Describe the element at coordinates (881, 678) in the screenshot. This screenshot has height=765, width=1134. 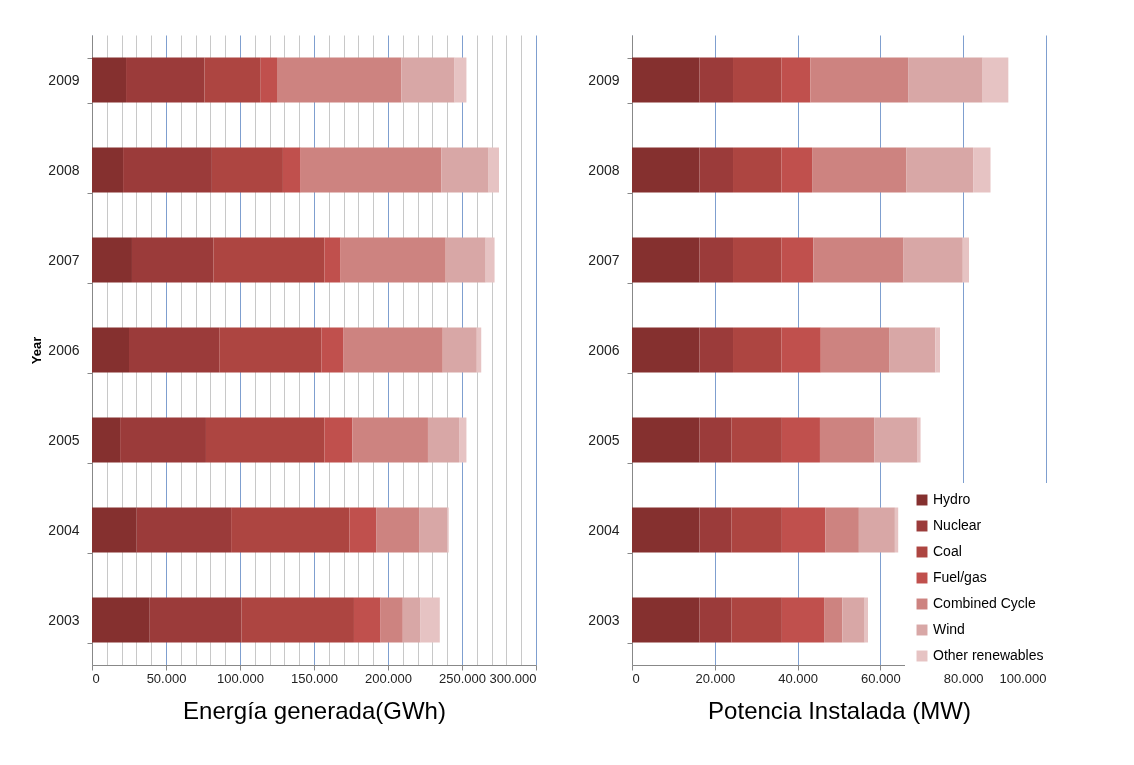
I see `x-tick-label: 60.000` at that location.